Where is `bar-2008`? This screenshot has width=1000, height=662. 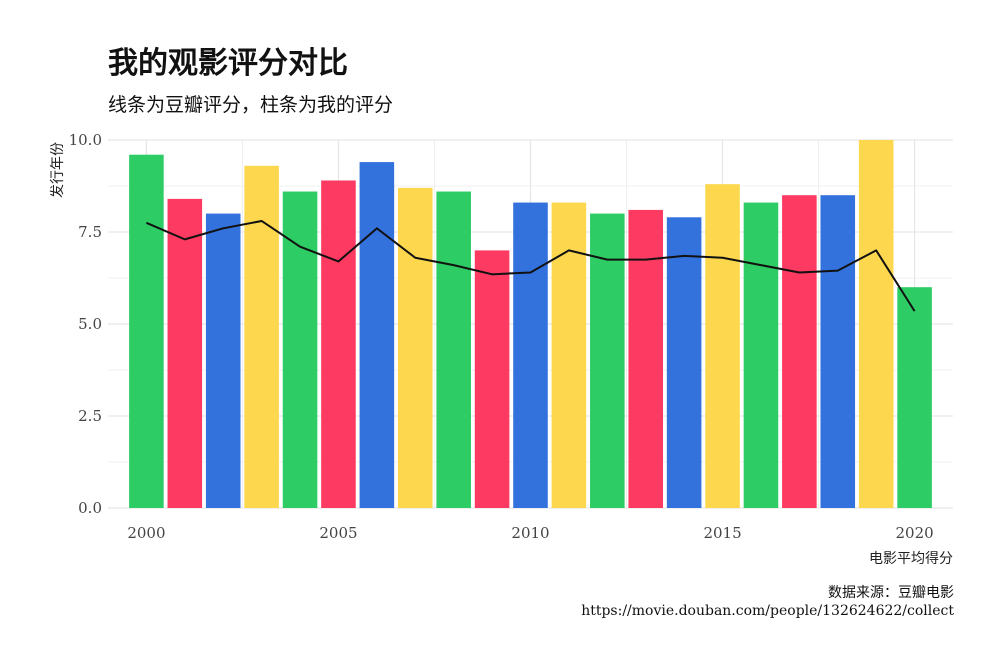 bar-2008 is located at coordinates (453, 349).